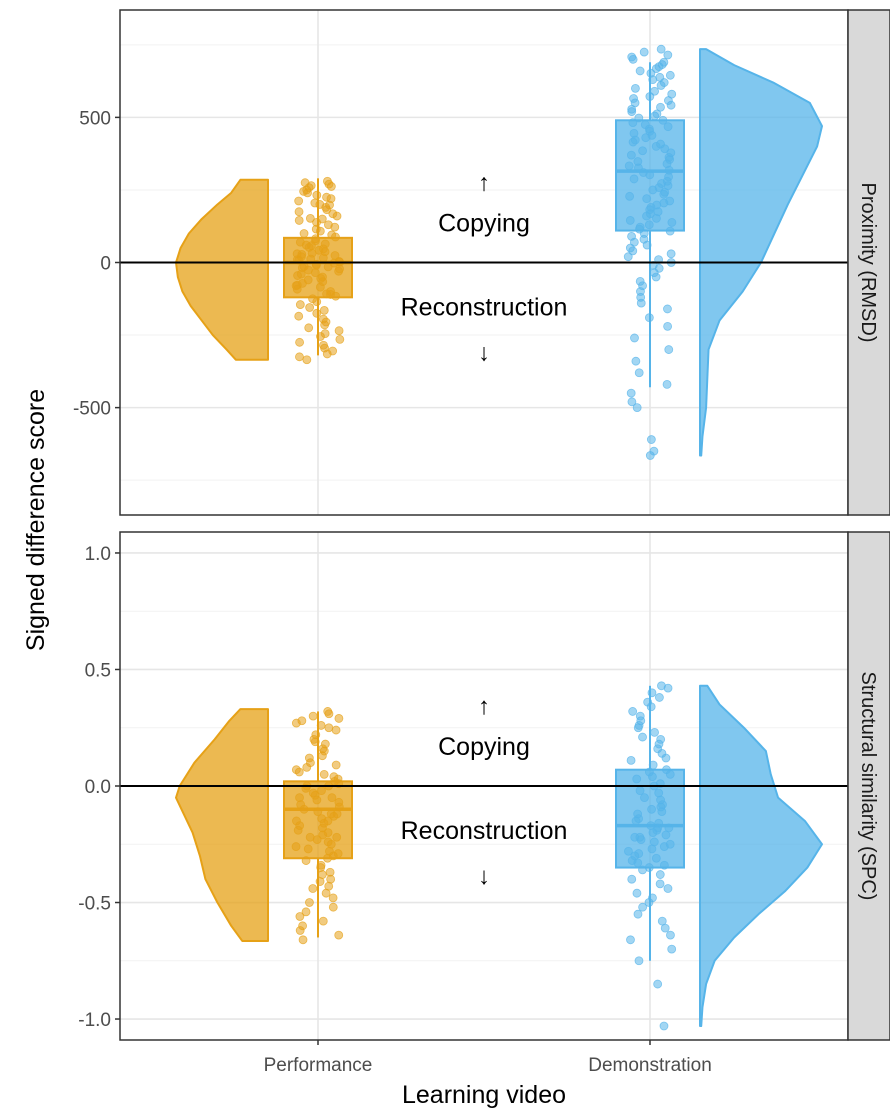 This screenshot has height=1117, width=890. What do you see at coordinates (222, 825) in the screenshot?
I see `panel-2-performance-density-cloud` at bounding box center [222, 825].